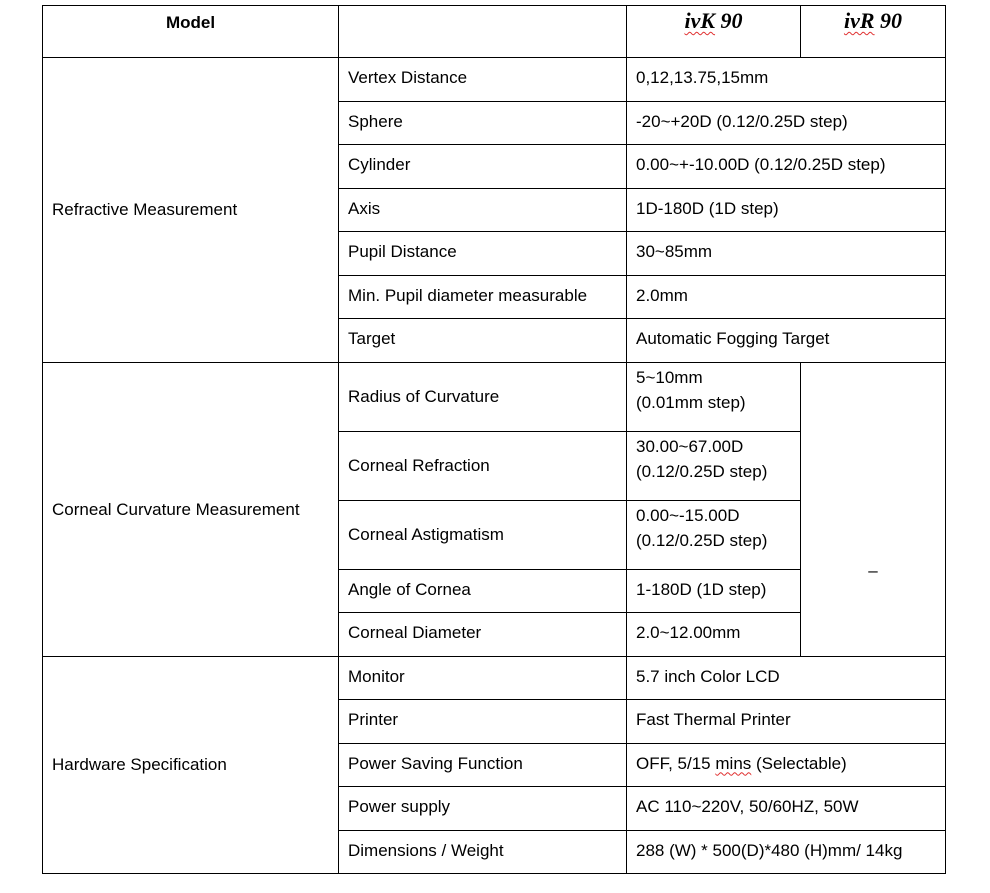 This screenshot has height=893, width=990. What do you see at coordinates (786, 166) in the screenshot?
I see `spec-value: 0.00~+-10.00D (0.12/0.25D step)` at bounding box center [786, 166].